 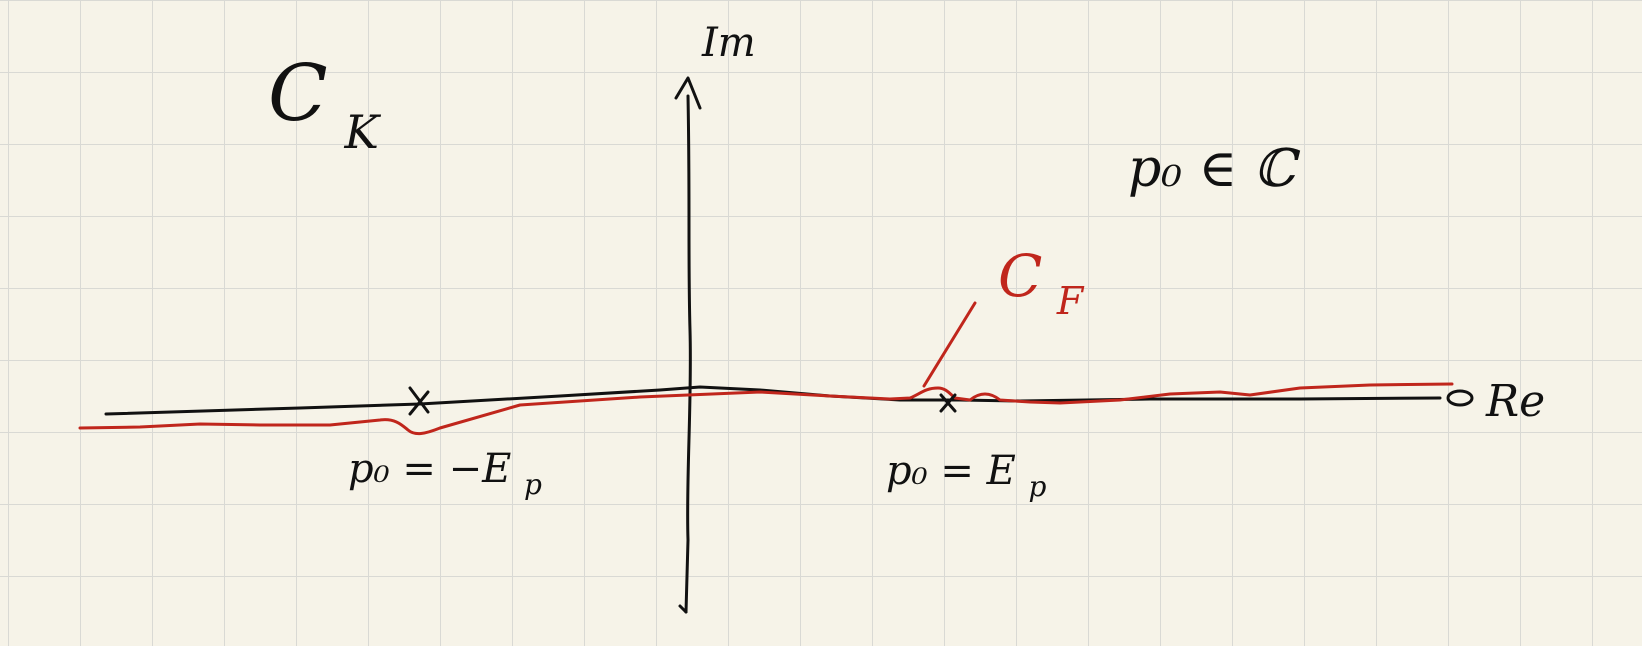 What do you see at coordinates (1041, 282) in the screenshot?
I see `contour-label-cf: C F` at bounding box center [1041, 282].